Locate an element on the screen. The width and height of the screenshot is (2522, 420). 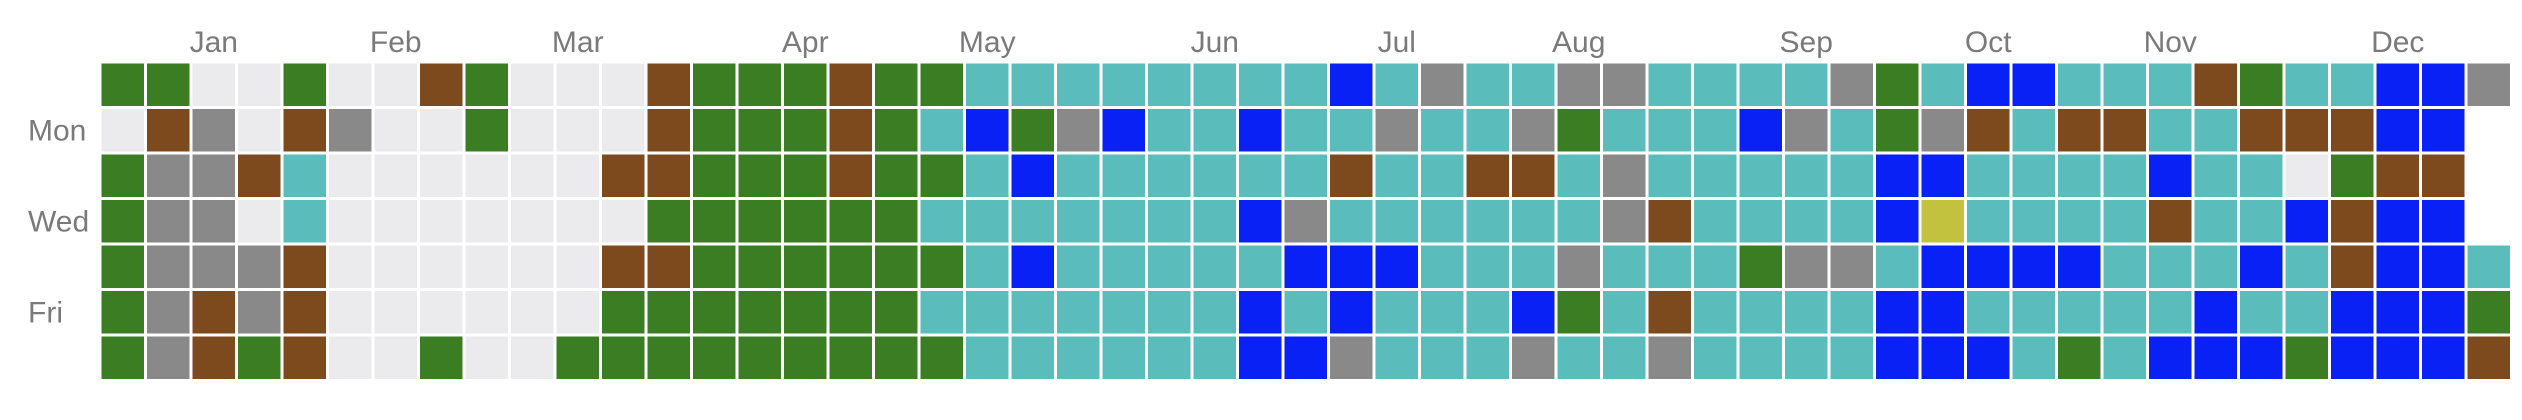
month-label: Sep is located at coordinates (1806, 42).